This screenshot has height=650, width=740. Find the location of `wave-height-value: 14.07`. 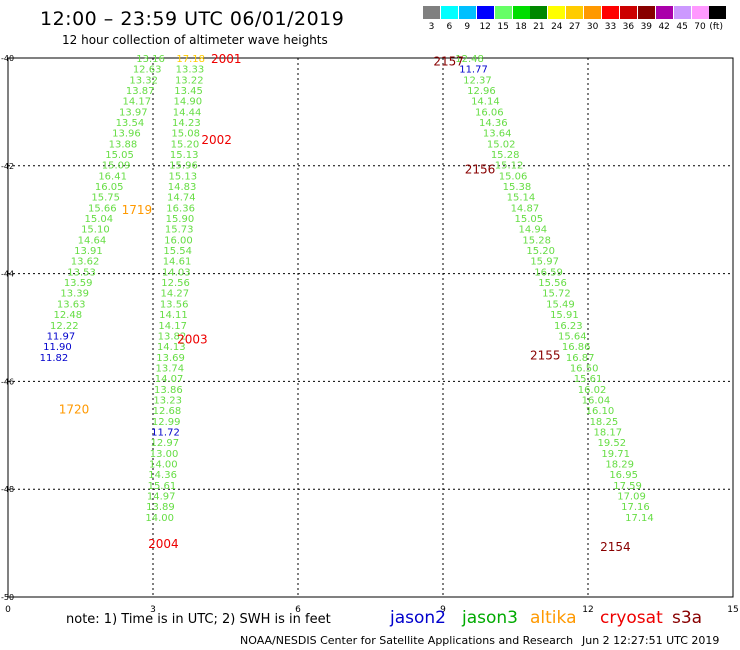

wave-height-value: 14.07 is located at coordinates (169, 379).